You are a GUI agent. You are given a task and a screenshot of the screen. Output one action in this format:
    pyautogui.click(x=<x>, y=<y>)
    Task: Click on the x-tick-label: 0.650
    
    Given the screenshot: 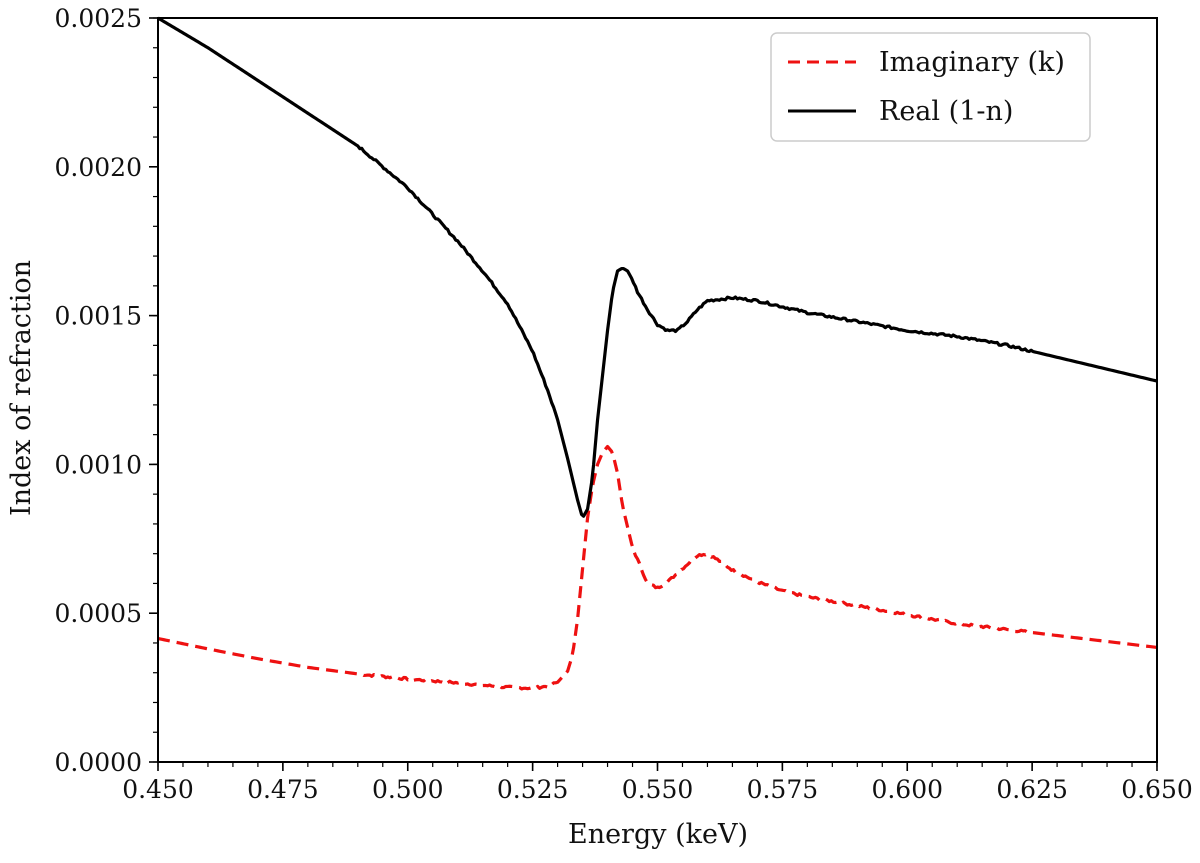 What is the action you would take?
    pyautogui.click(x=1157, y=789)
    